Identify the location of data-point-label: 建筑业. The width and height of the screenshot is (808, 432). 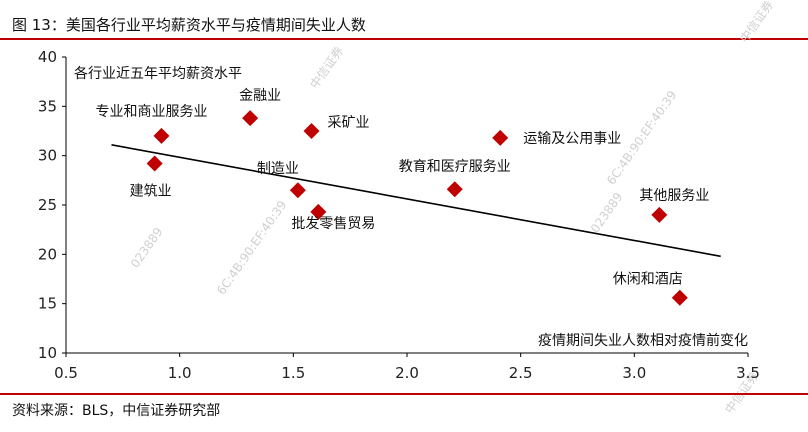
(151, 192).